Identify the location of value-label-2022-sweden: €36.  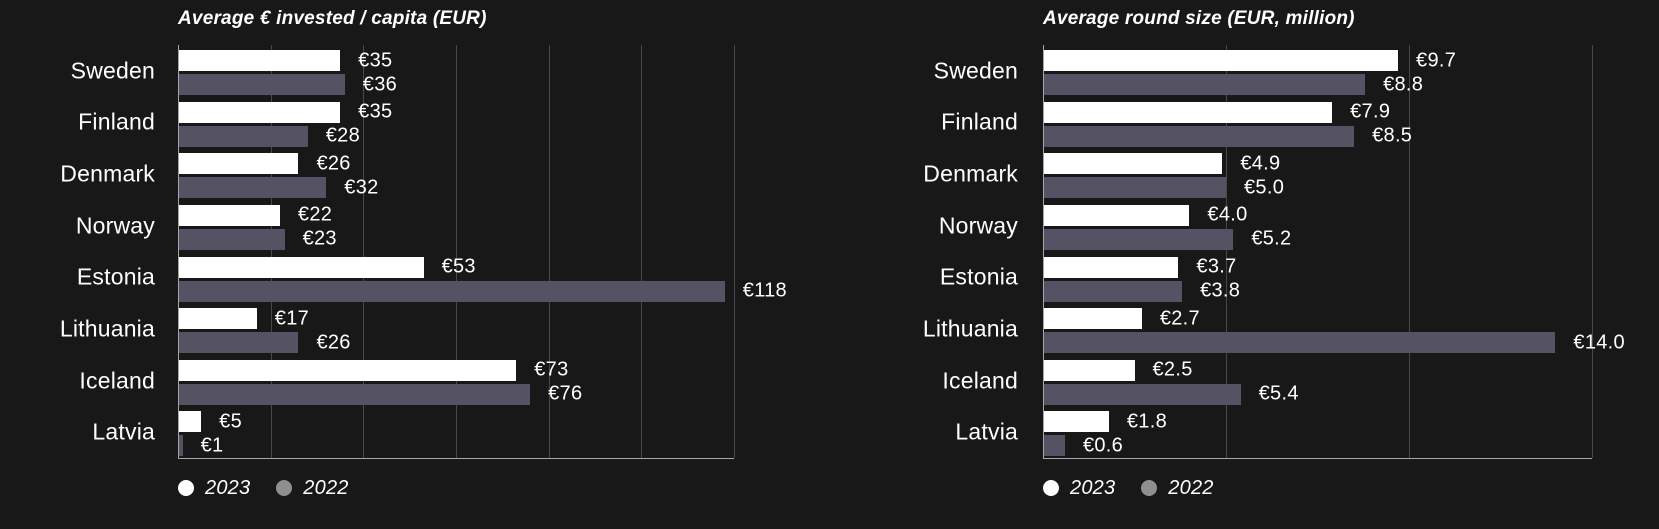
(380, 84).